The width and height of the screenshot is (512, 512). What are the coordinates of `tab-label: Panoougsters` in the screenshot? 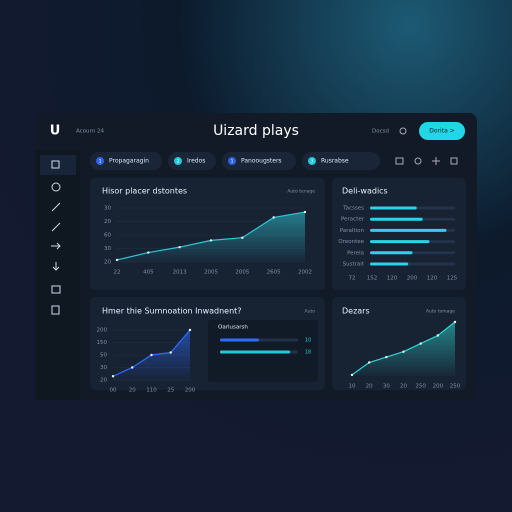 It's located at (261, 161).